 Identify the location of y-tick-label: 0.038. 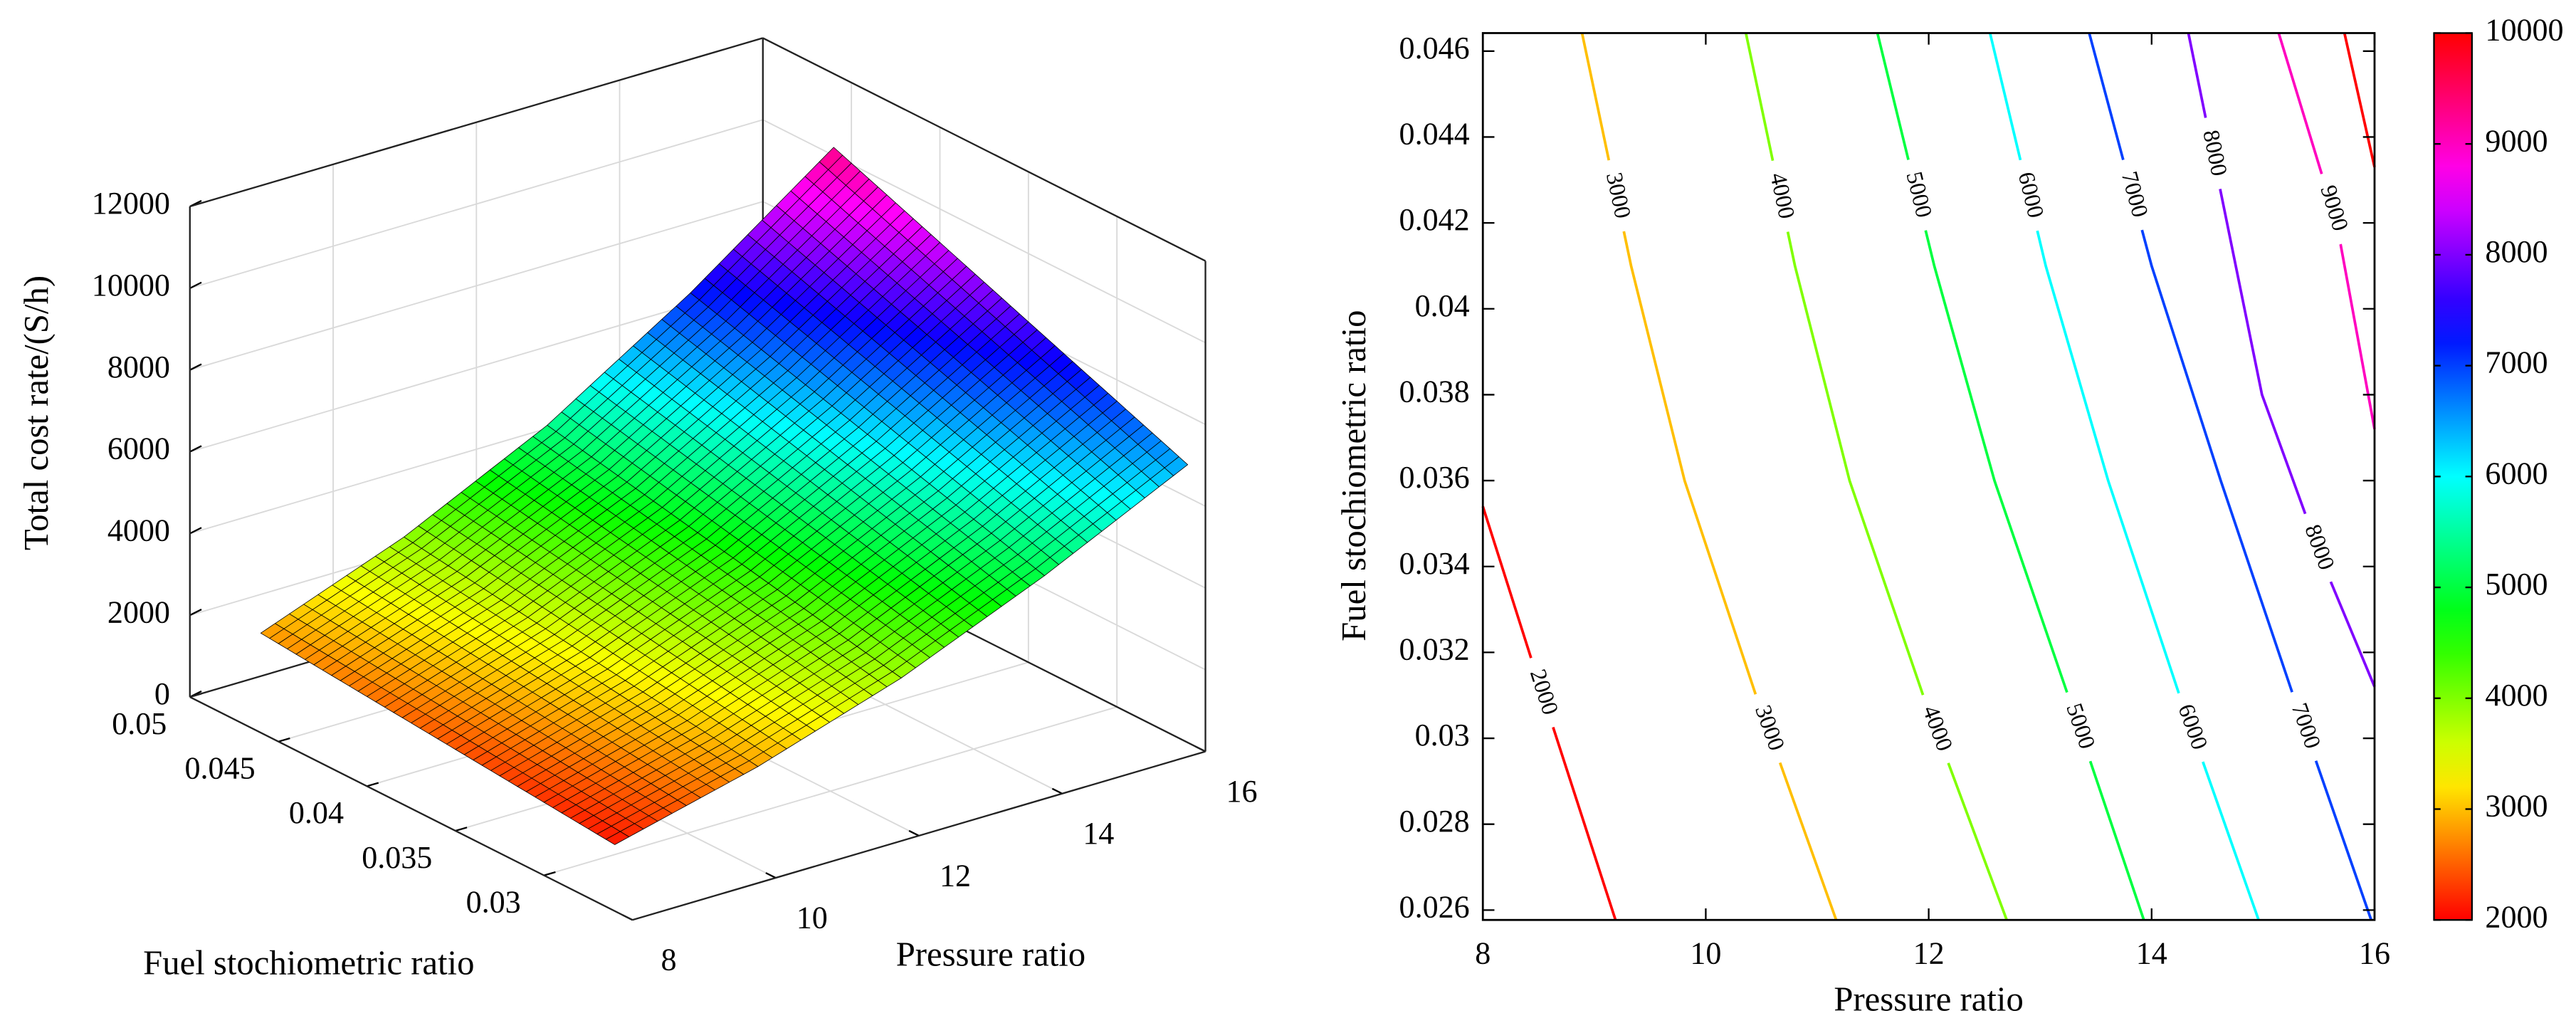
(1435, 391).